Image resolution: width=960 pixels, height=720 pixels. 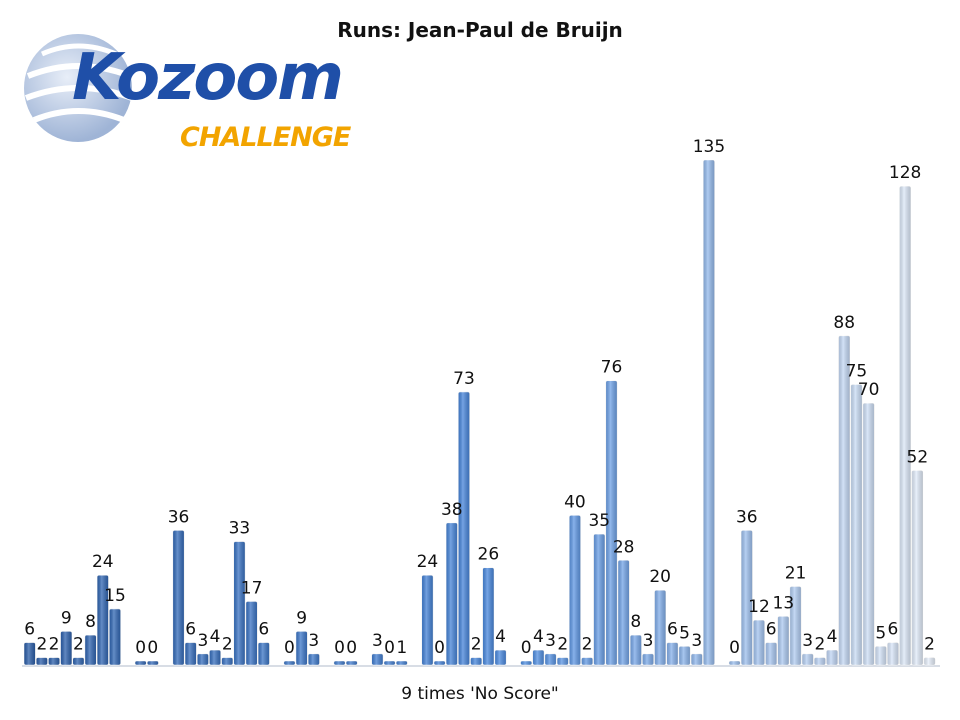 I want to click on data-label: 75, so click(x=857, y=371).